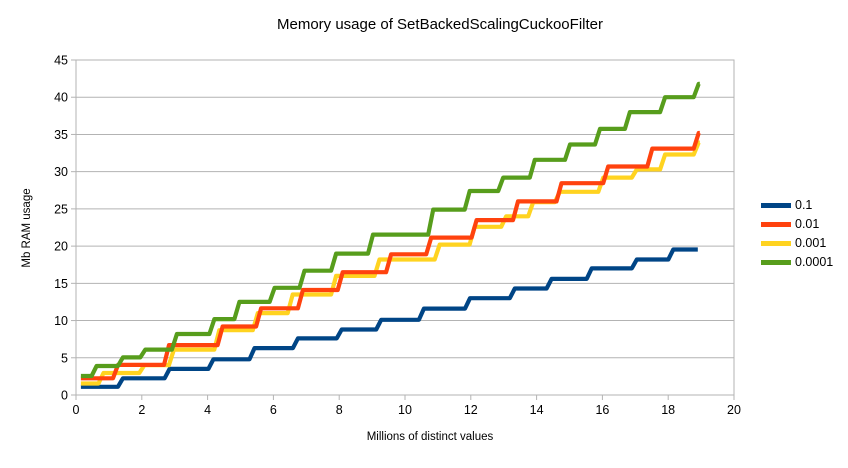 This screenshot has width=848, height=468. Describe the element at coordinates (64, 358) in the screenshot. I see `y-tick-label: 5` at that location.